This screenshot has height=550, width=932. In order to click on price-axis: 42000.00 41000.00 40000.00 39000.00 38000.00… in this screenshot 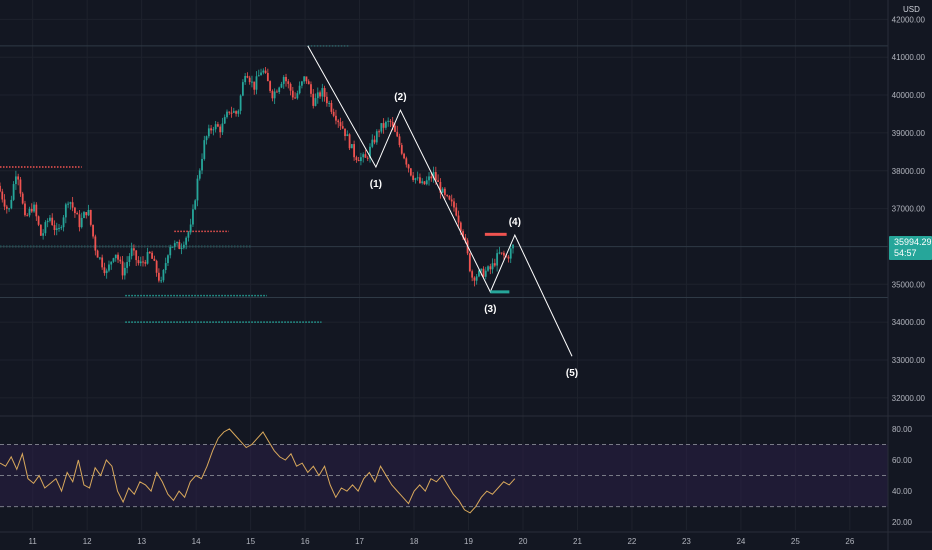, I will do `click(906, 275)`.